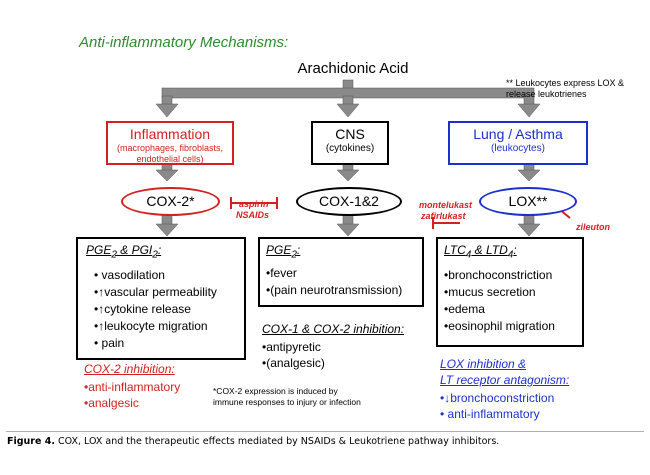 The width and height of the screenshot is (650, 475). Describe the element at coordinates (109, 343) in the screenshot. I see `list-item: • pain` at that location.